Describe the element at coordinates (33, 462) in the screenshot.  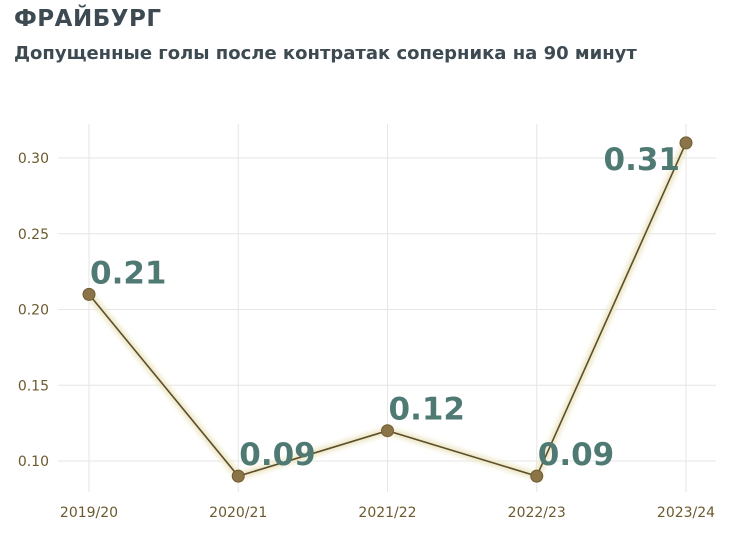
I see `y-tick-label: 0.10` at that location.